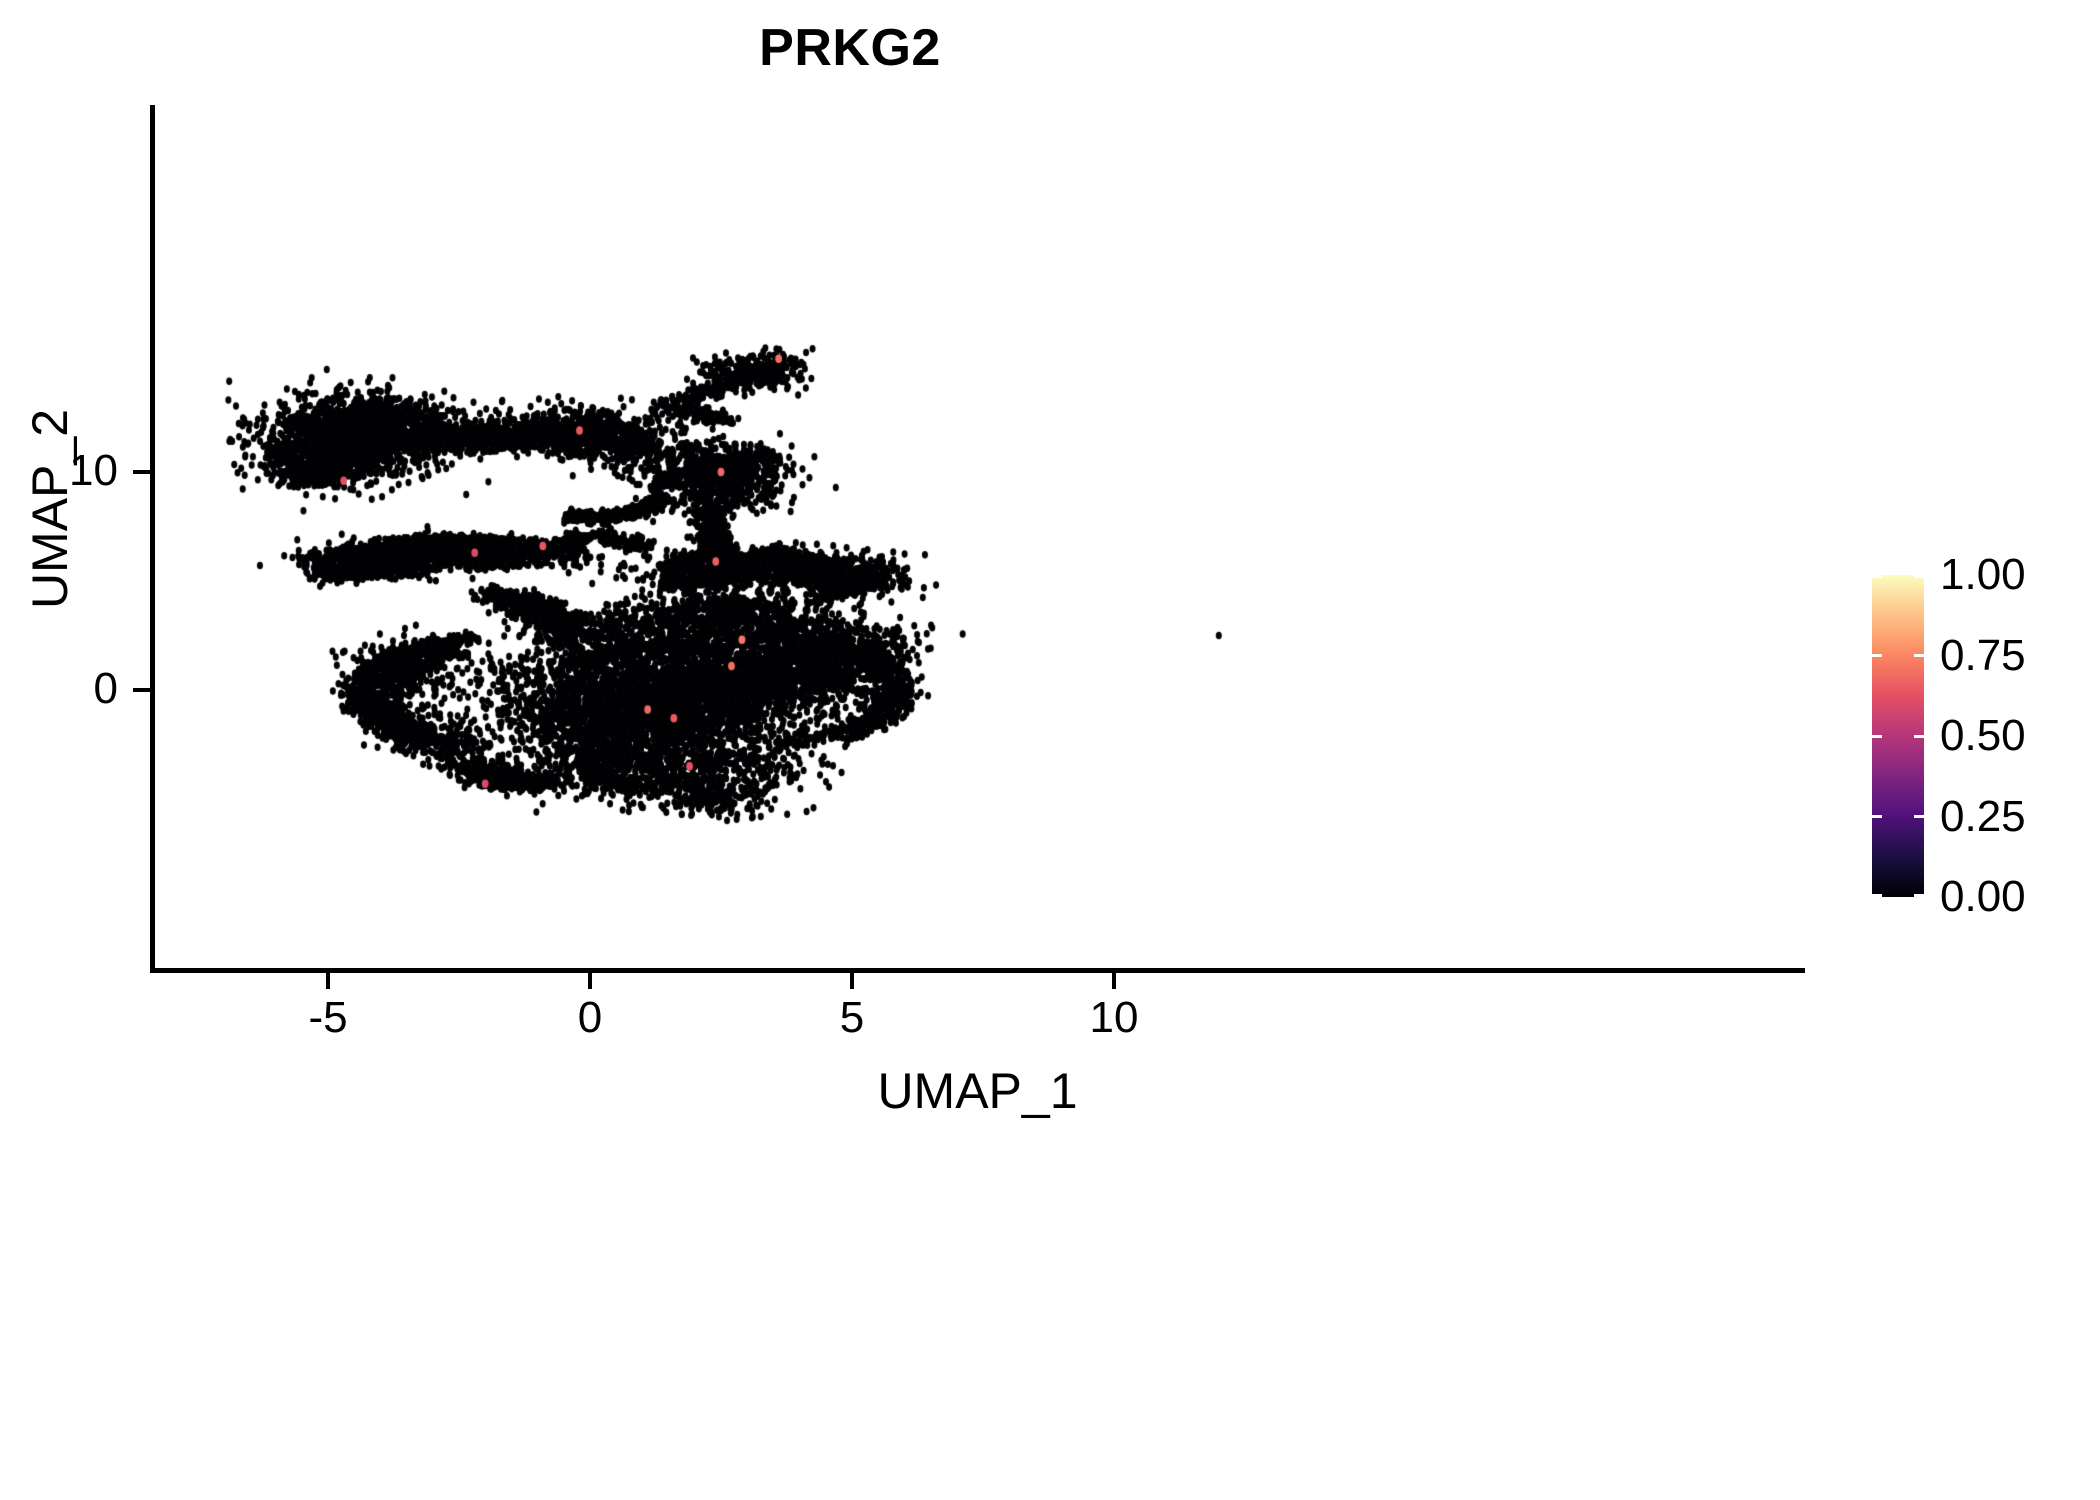  Describe the element at coordinates (852, 1017) in the screenshot. I see `x-tick-label: 5` at that location.